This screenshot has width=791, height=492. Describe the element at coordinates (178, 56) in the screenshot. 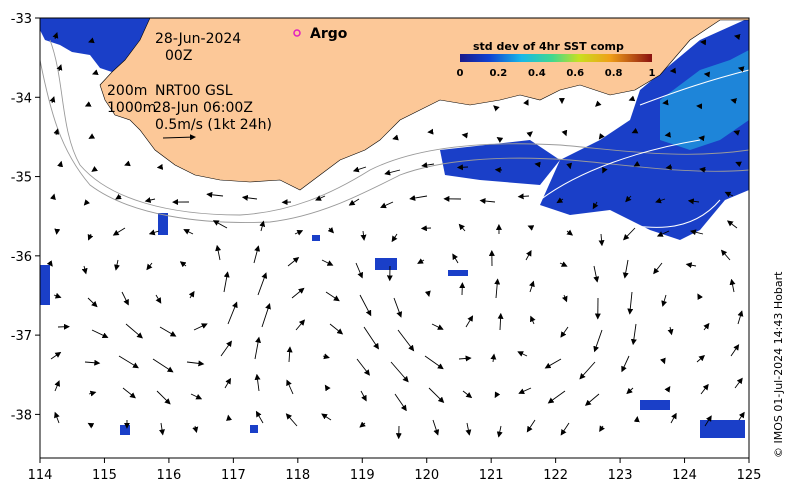

I see `hour-label: 00Z` at that location.